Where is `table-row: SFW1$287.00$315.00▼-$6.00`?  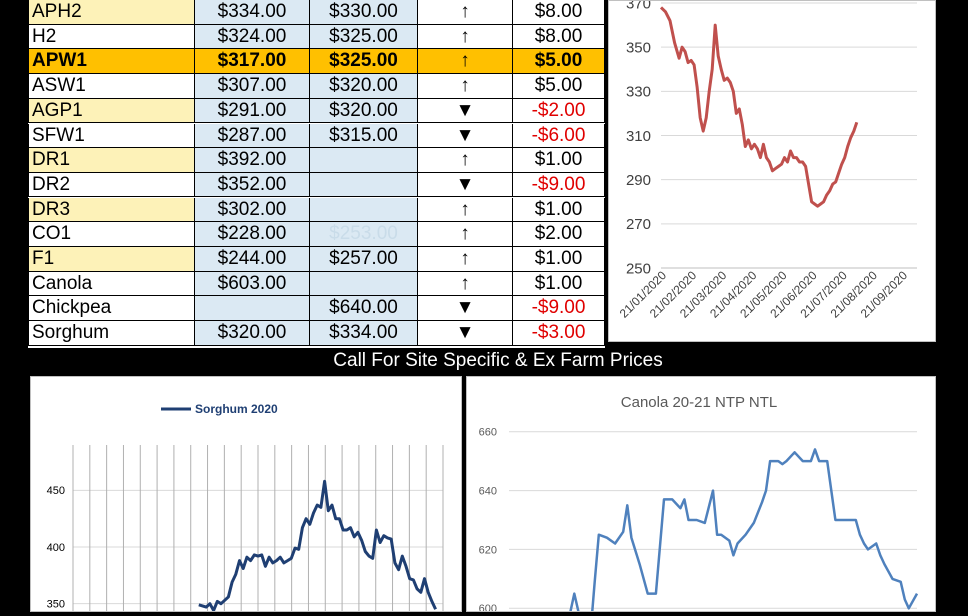
table-row: SFW1$287.00$315.00▼-$6.00 is located at coordinates (316, 136).